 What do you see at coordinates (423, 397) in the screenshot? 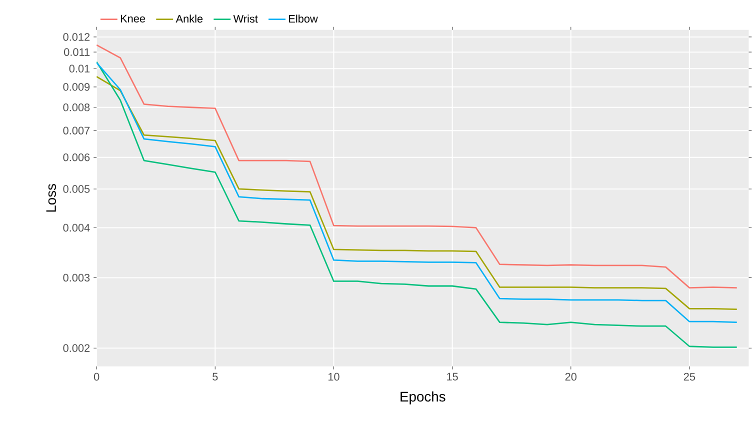
I see `x-axis-title: Epochs` at bounding box center [423, 397].